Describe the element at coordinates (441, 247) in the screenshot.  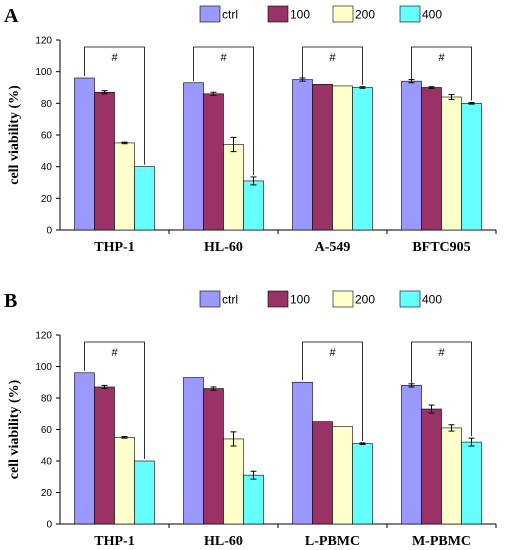
I see `category-label: BFTC905` at that location.